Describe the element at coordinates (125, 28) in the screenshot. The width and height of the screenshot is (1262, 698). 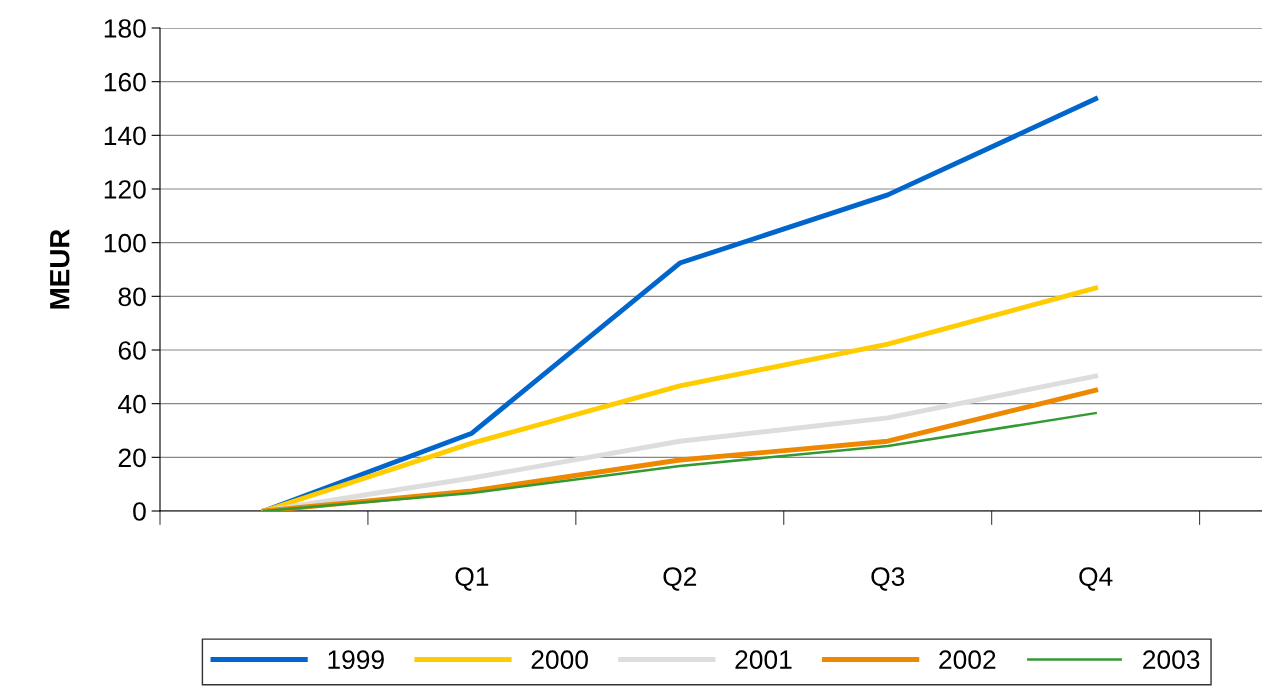
I see `y-tick-label: 180` at that location.